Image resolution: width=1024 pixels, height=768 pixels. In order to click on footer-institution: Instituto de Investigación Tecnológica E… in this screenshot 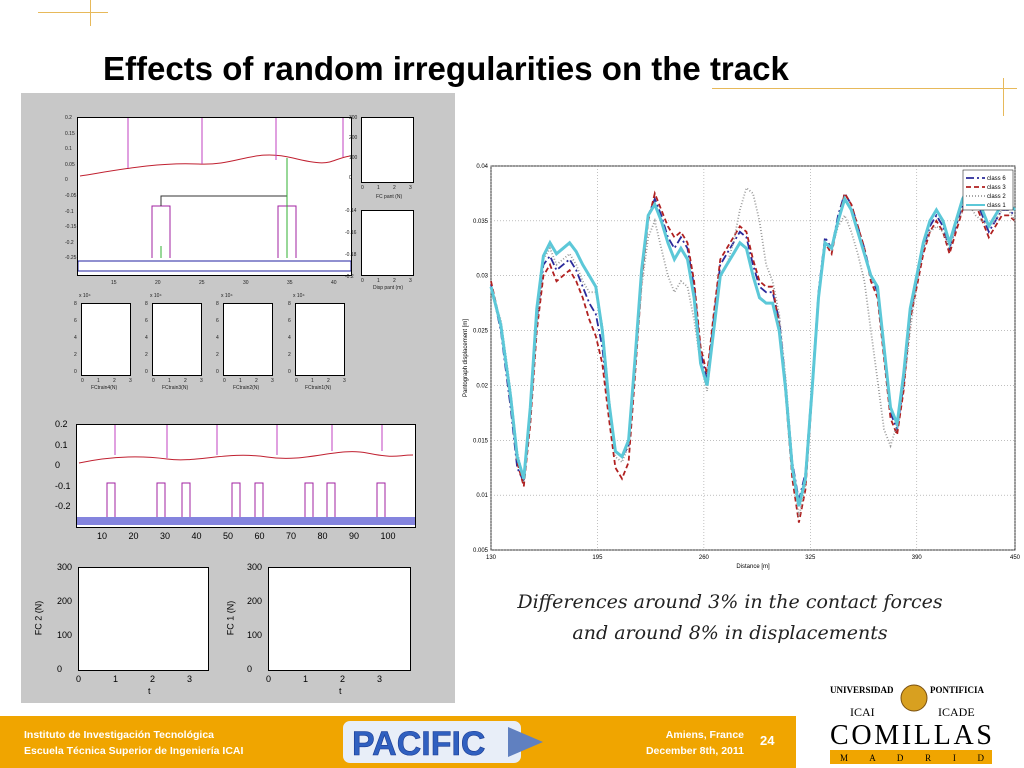, I will do `click(133, 743)`.